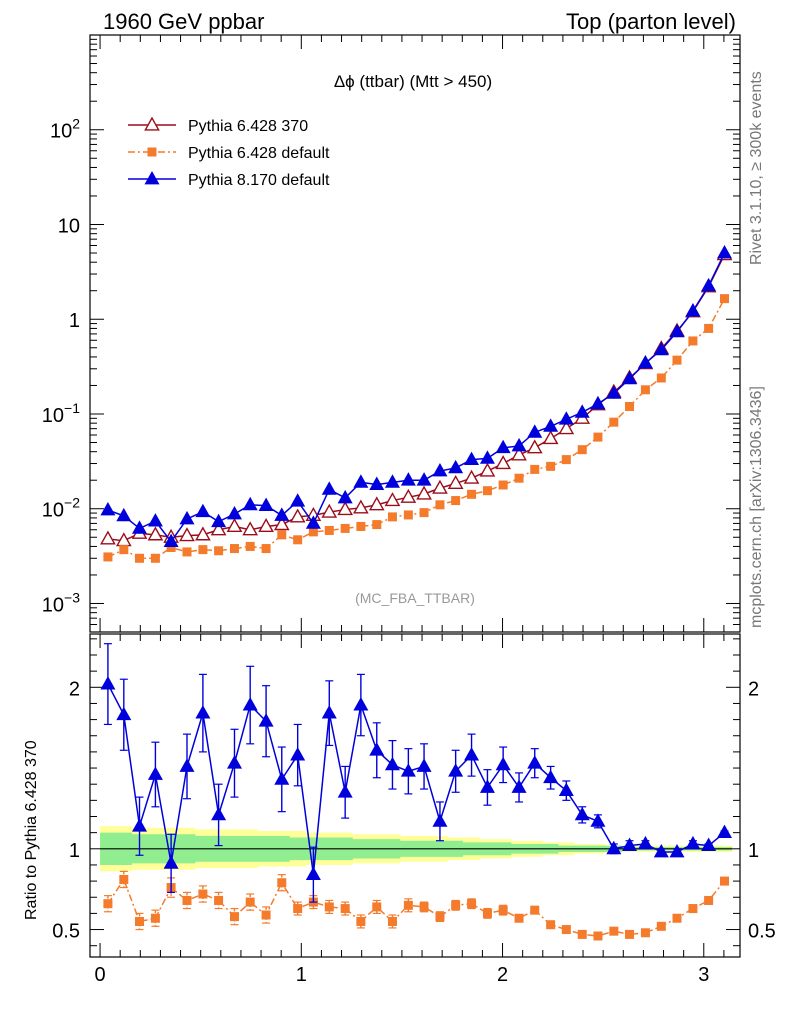  What do you see at coordinates (99, 975) in the screenshot?
I see `ratio-x-tick-label: 0` at bounding box center [99, 975].